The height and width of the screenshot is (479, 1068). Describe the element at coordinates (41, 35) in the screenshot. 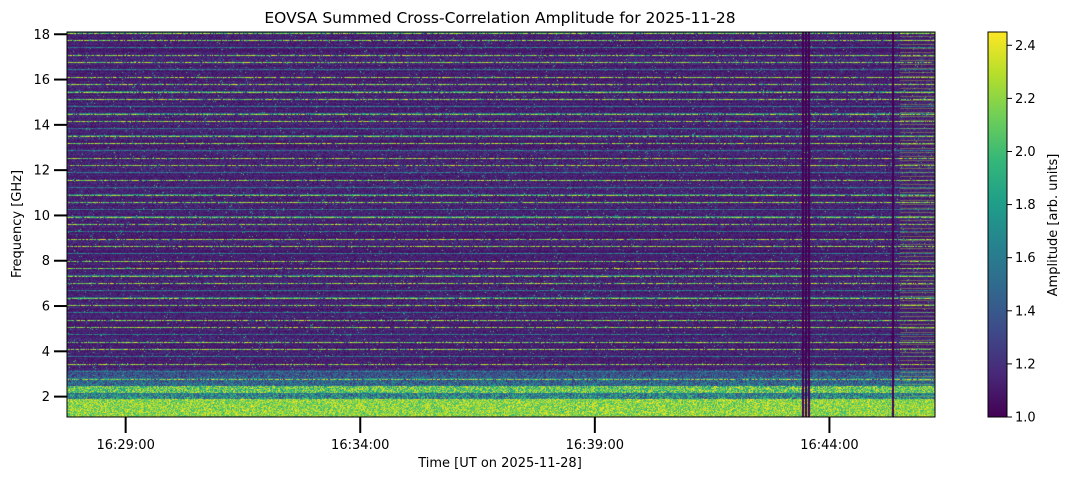

I see `y-tick-label: 18` at that location.